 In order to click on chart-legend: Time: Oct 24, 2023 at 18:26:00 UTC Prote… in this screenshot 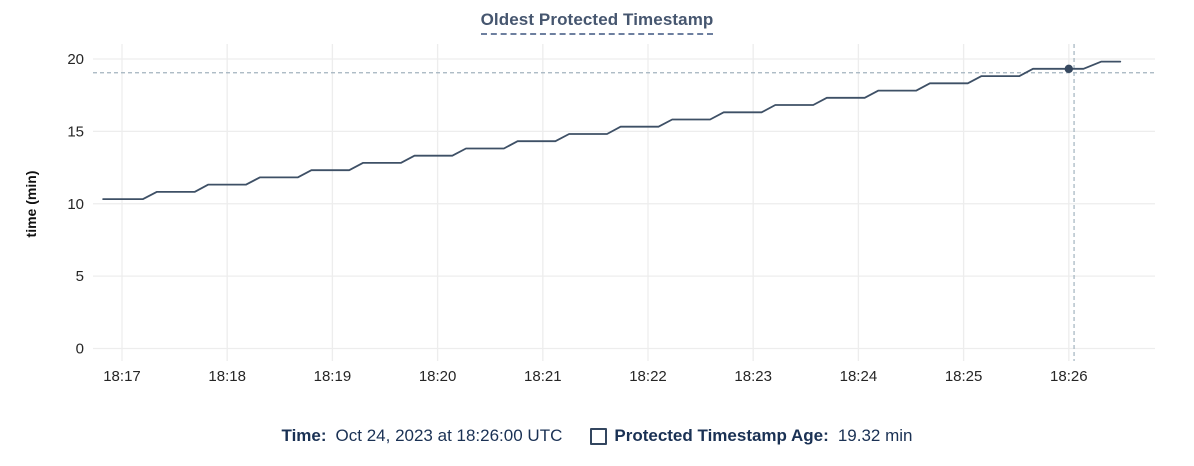, I will do `click(597, 436)`.